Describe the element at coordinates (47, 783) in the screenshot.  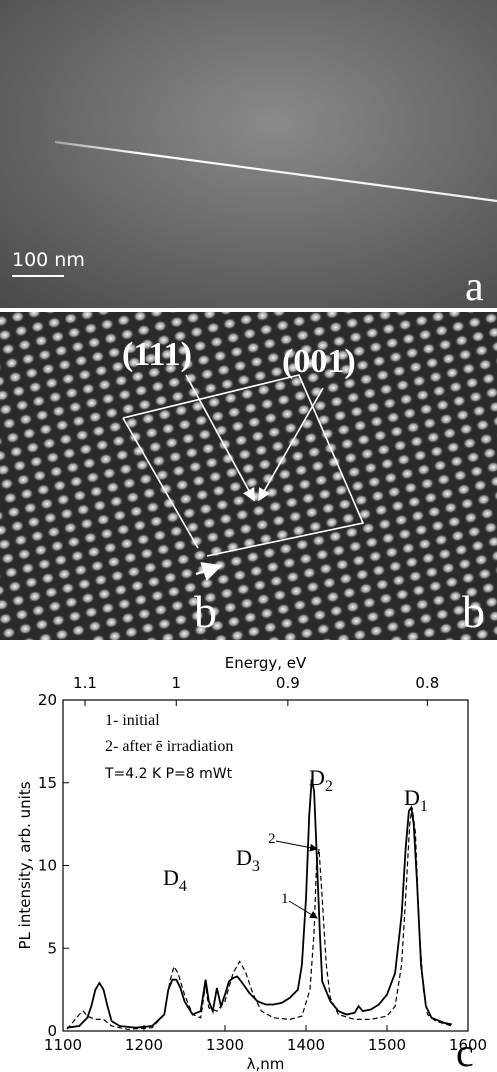
I see `y-tick-label: 15` at that location.